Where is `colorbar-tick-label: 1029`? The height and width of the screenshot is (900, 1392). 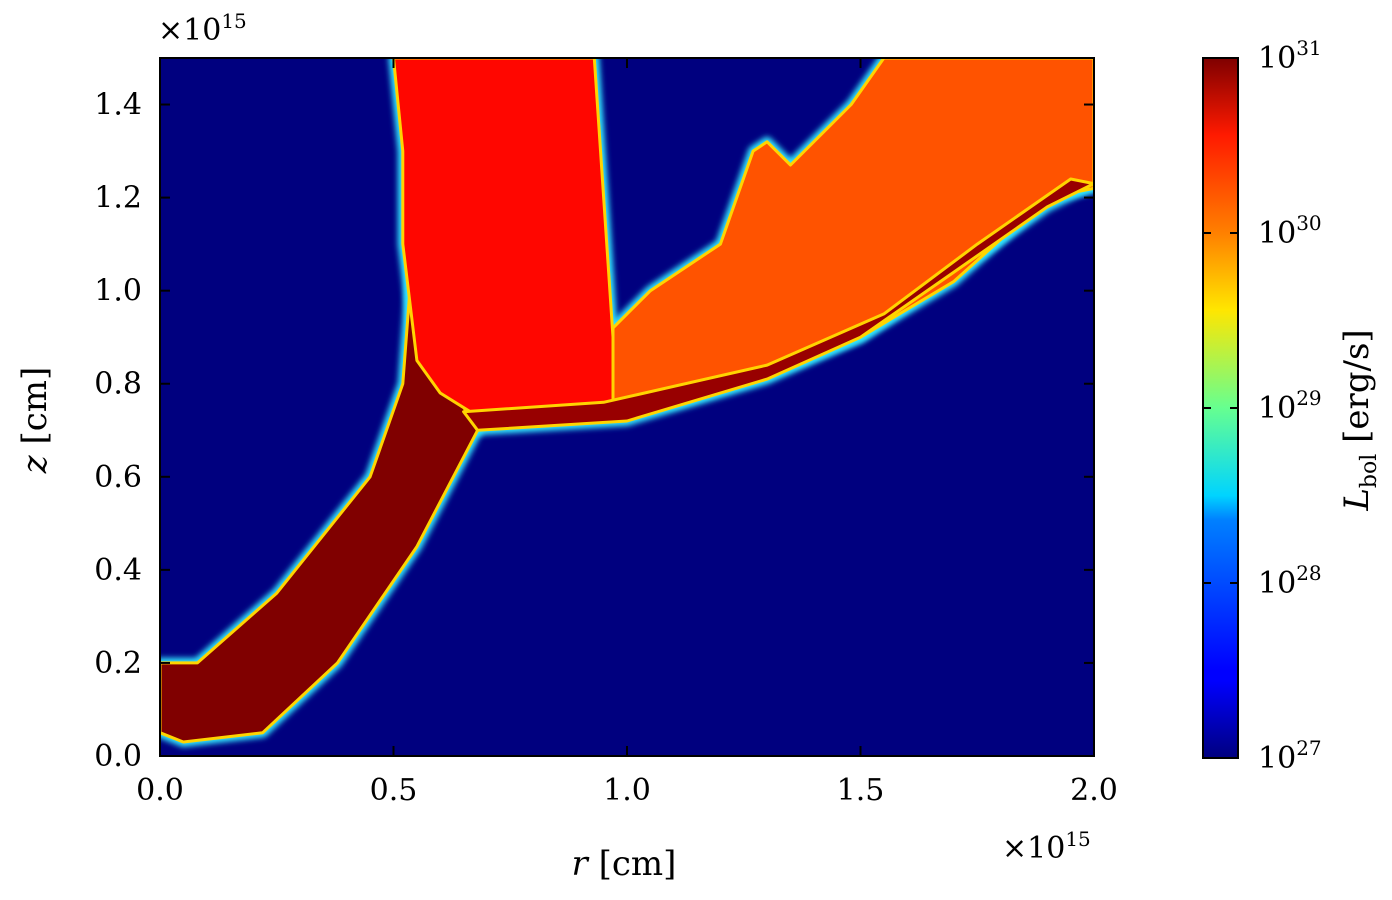
colorbar-tick-label: 1029 is located at coordinates (1290, 406).